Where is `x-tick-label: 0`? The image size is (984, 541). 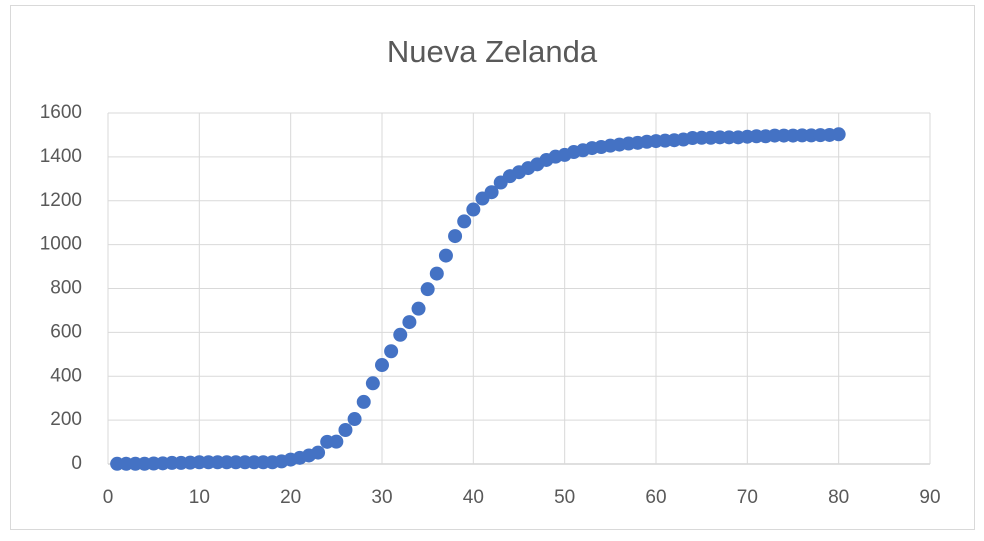 x-tick-label: 0 is located at coordinates (108, 497).